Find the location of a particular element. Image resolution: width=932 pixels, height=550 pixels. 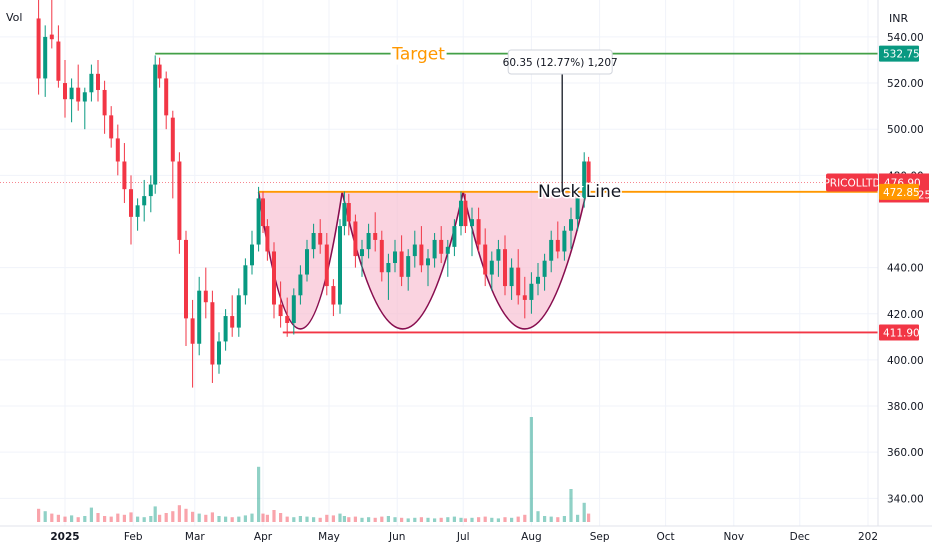

x-tick-label: Jul is located at coordinates (463, 537).